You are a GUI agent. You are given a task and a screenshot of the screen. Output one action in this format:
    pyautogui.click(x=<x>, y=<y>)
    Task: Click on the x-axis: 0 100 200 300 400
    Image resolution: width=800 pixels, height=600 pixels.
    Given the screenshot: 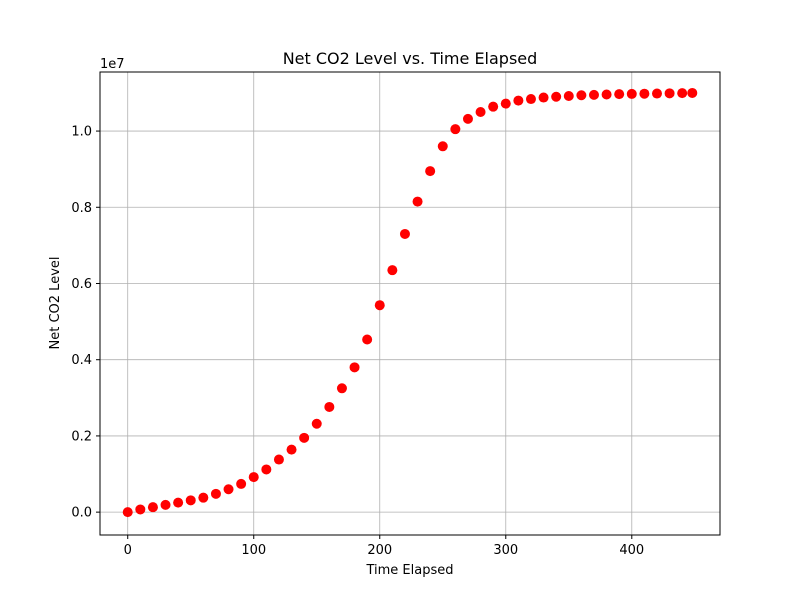 What is the action you would take?
    pyautogui.click(x=384, y=546)
    